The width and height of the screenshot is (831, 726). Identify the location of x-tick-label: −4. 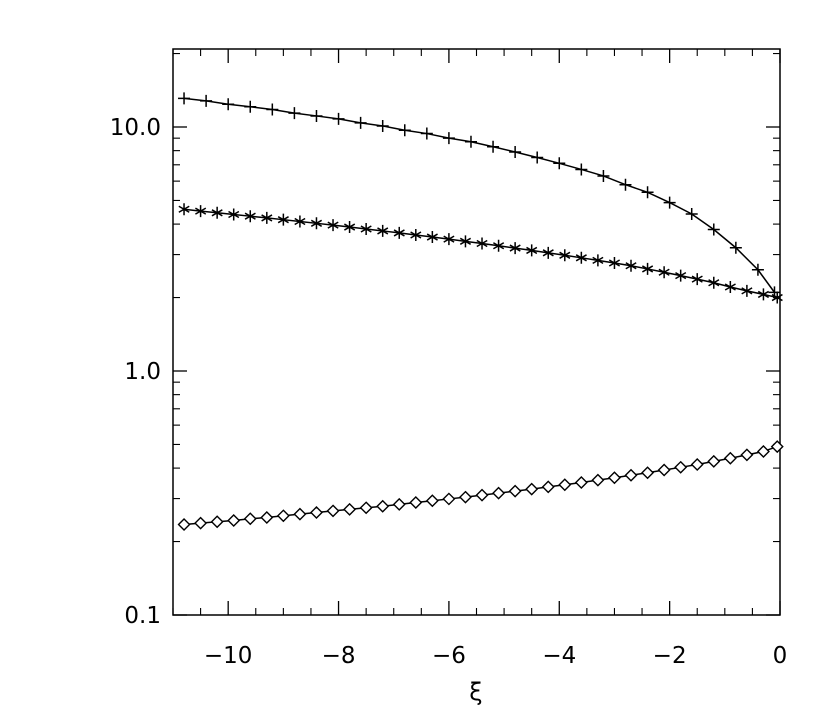
(559, 656).